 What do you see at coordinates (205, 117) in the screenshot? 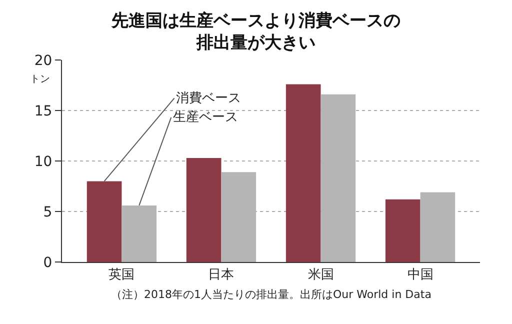
I see `text: 生産ベース` at bounding box center [205, 117].